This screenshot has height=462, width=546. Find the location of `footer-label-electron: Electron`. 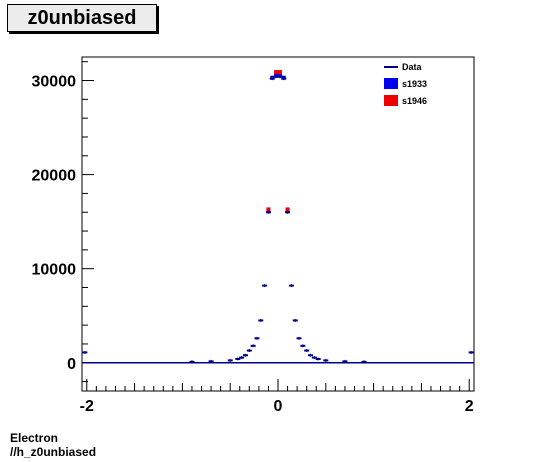

footer-label-electron: Electron is located at coordinates (34, 438).